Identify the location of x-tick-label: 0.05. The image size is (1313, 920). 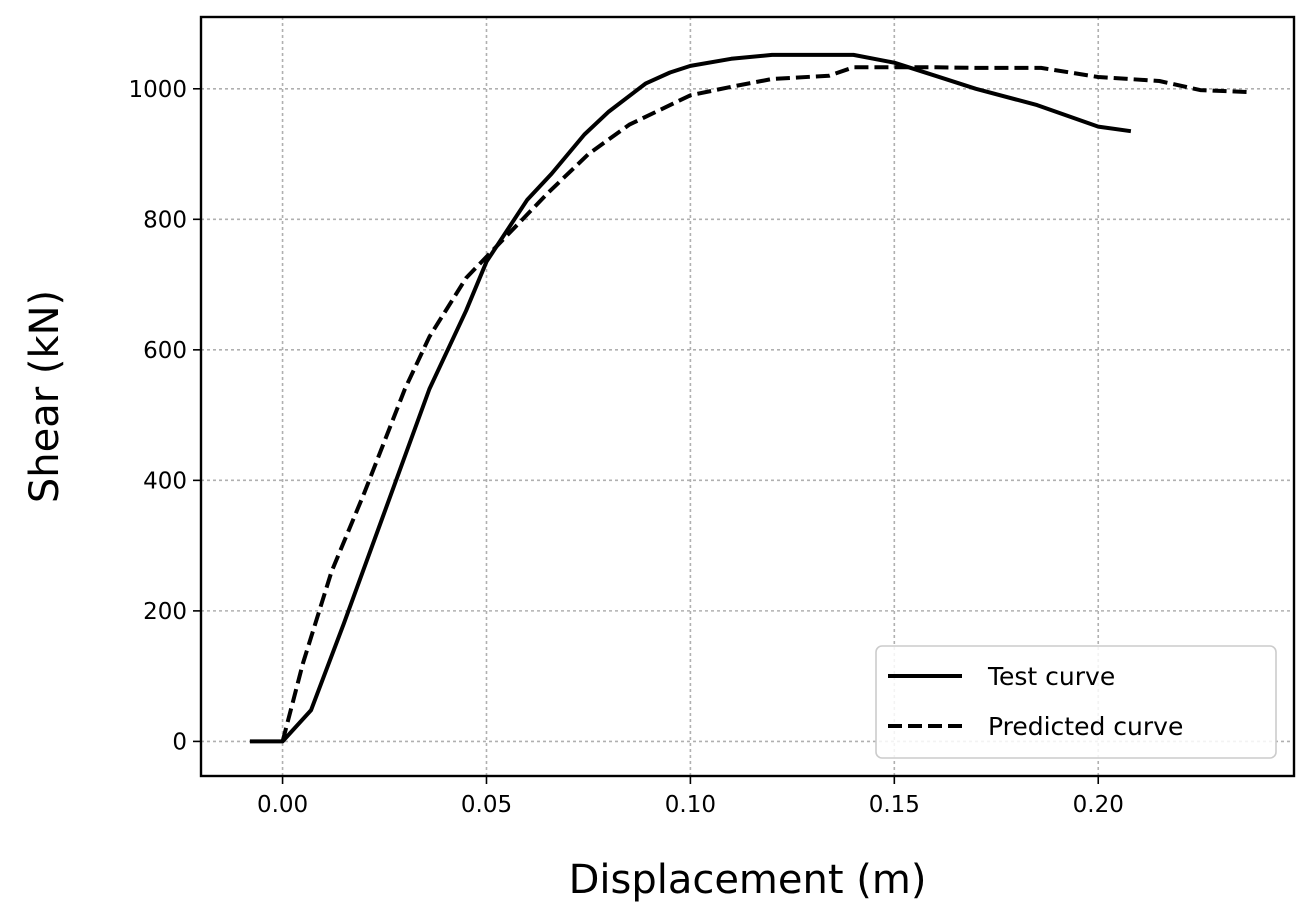
(486, 805).